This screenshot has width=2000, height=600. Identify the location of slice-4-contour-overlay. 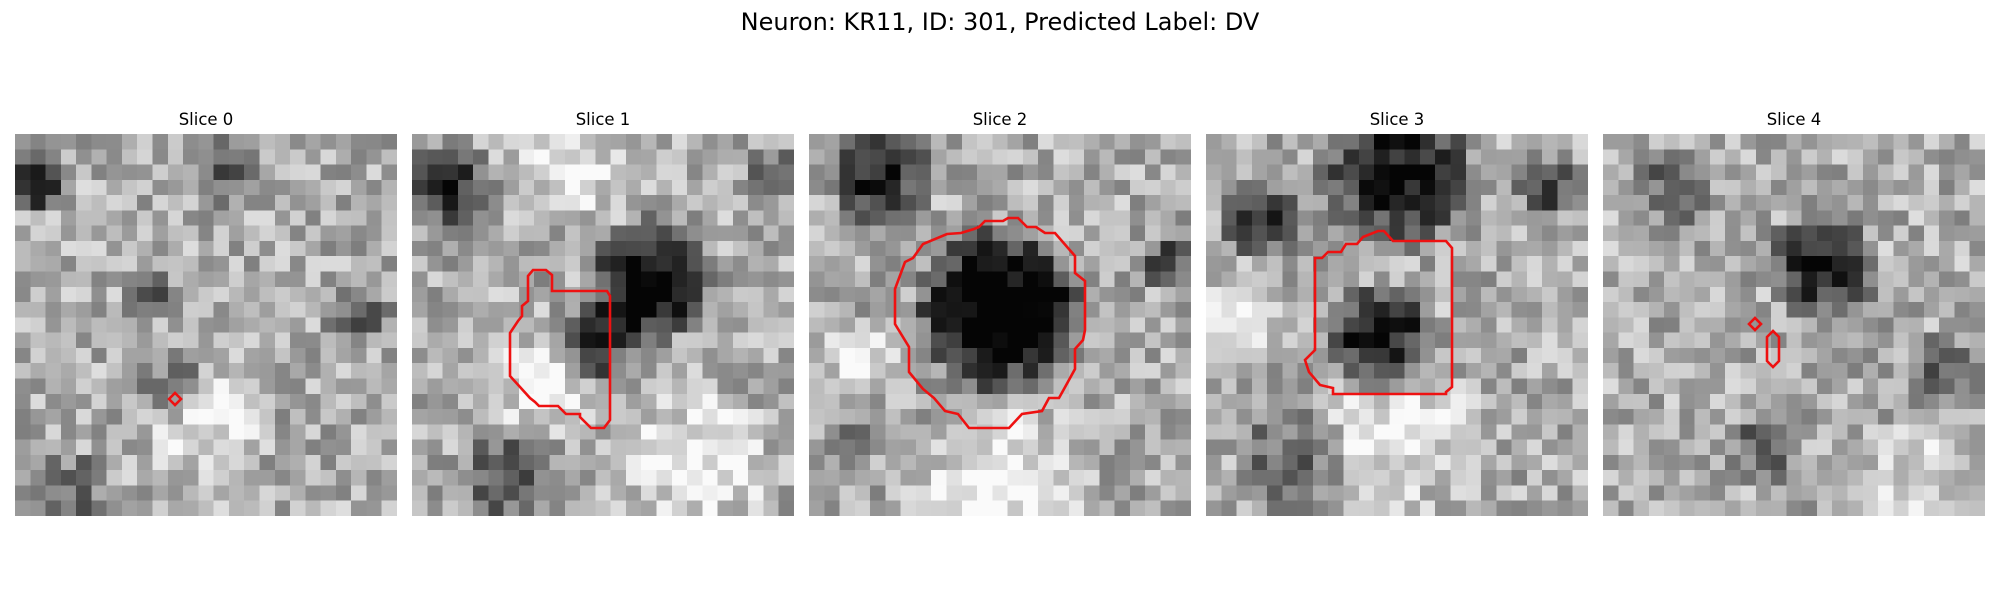
(1764, 342).